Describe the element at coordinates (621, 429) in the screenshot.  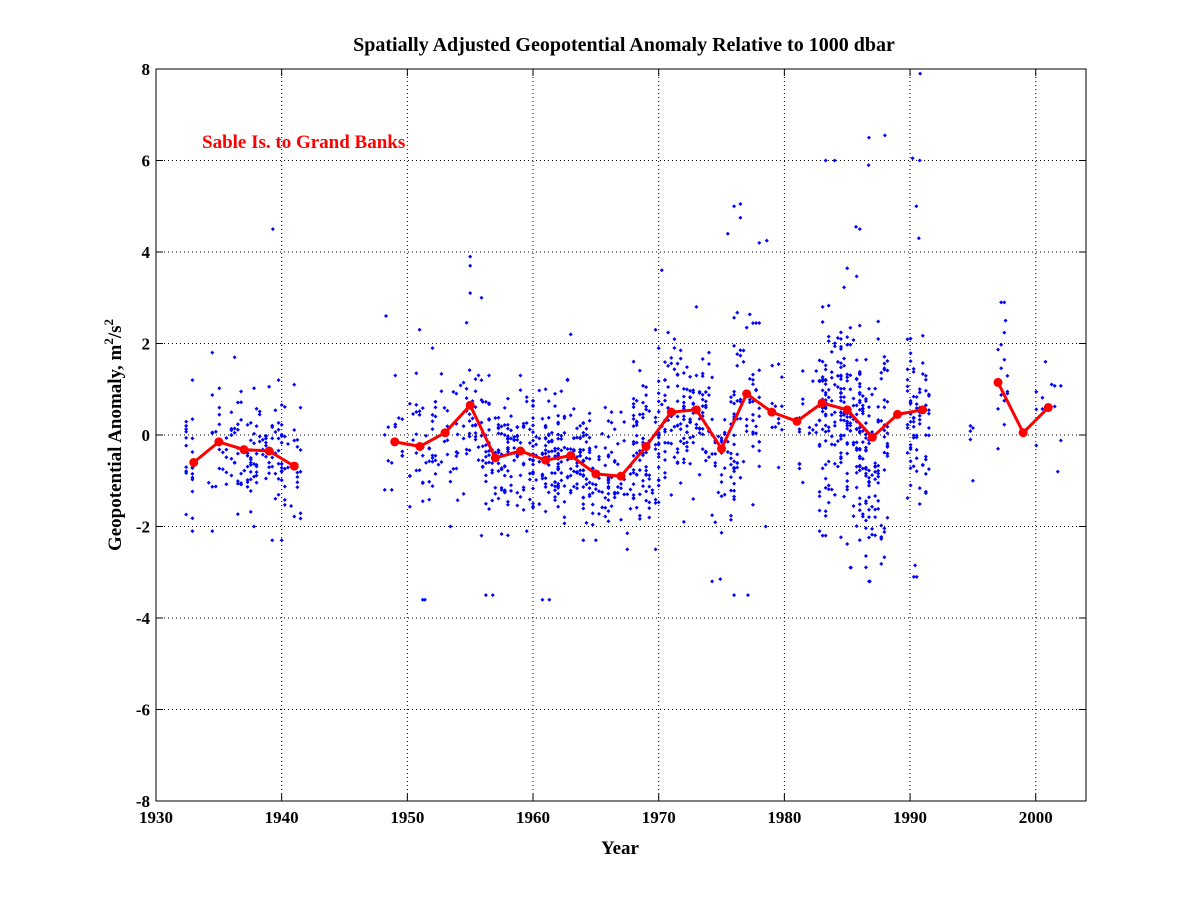
I see `mean-series` at that location.